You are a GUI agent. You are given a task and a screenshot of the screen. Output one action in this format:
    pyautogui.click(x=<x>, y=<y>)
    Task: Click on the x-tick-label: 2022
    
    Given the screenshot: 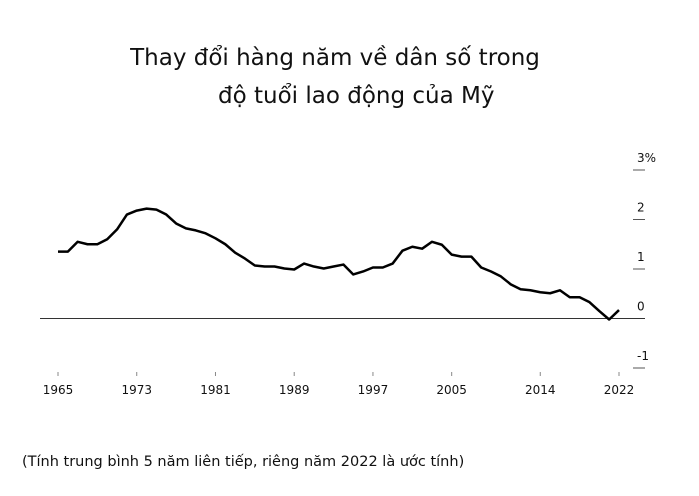 What is the action you would take?
    pyautogui.click(x=619, y=390)
    